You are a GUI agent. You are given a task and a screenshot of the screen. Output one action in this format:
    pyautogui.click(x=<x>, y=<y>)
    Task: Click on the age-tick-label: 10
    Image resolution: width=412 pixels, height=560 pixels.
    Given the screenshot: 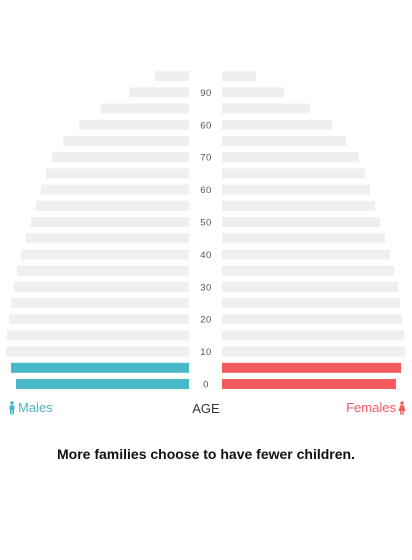 What is the action you would take?
    pyautogui.click(x=206, y=352)
    